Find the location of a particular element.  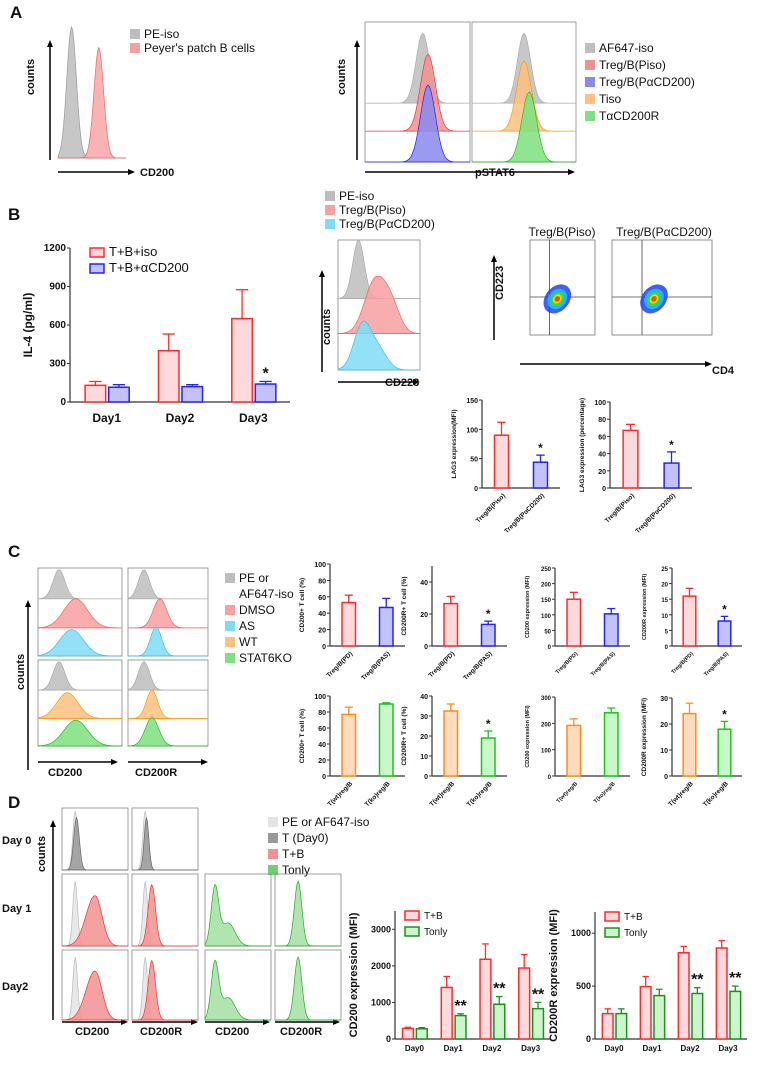

y-tick-label: 30 is located at coordinates (424, 717).